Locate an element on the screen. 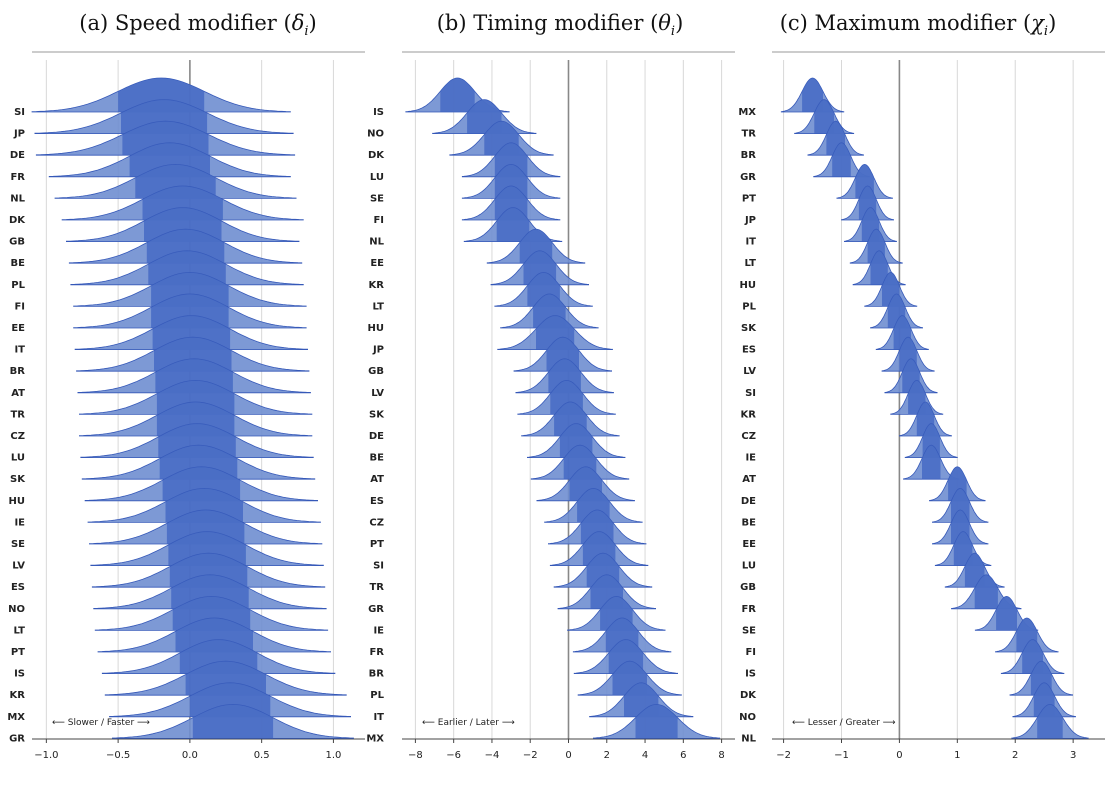 The width and height of the screenshot is (1116, 785). category-label: LT is located at coordinates (750, 263).